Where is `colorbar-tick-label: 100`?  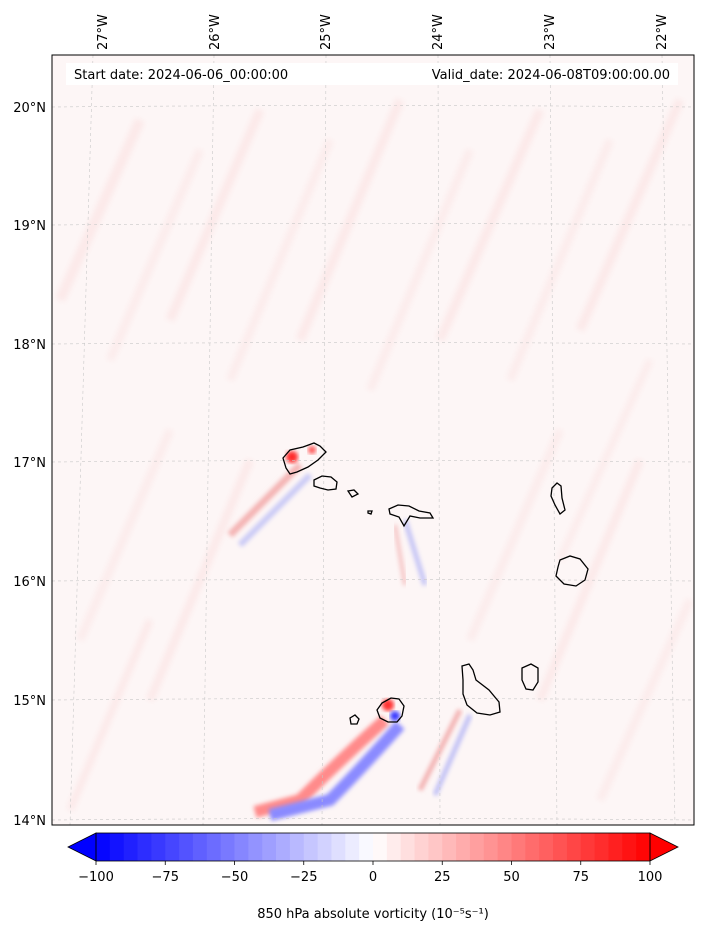 colorbar-tick-label: 100 is located at coordinates (650, 877).